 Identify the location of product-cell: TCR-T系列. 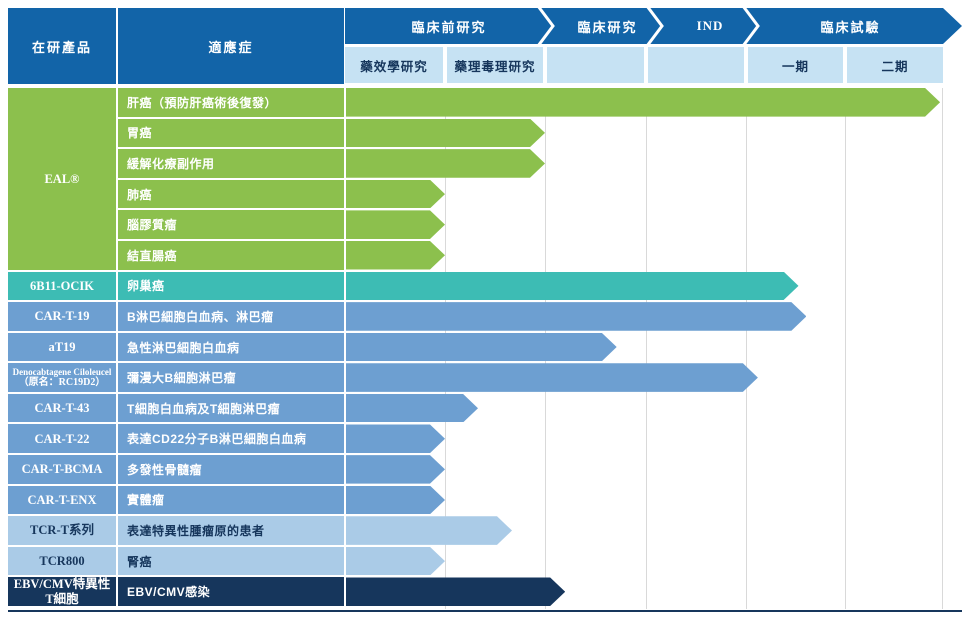
(62, 530).